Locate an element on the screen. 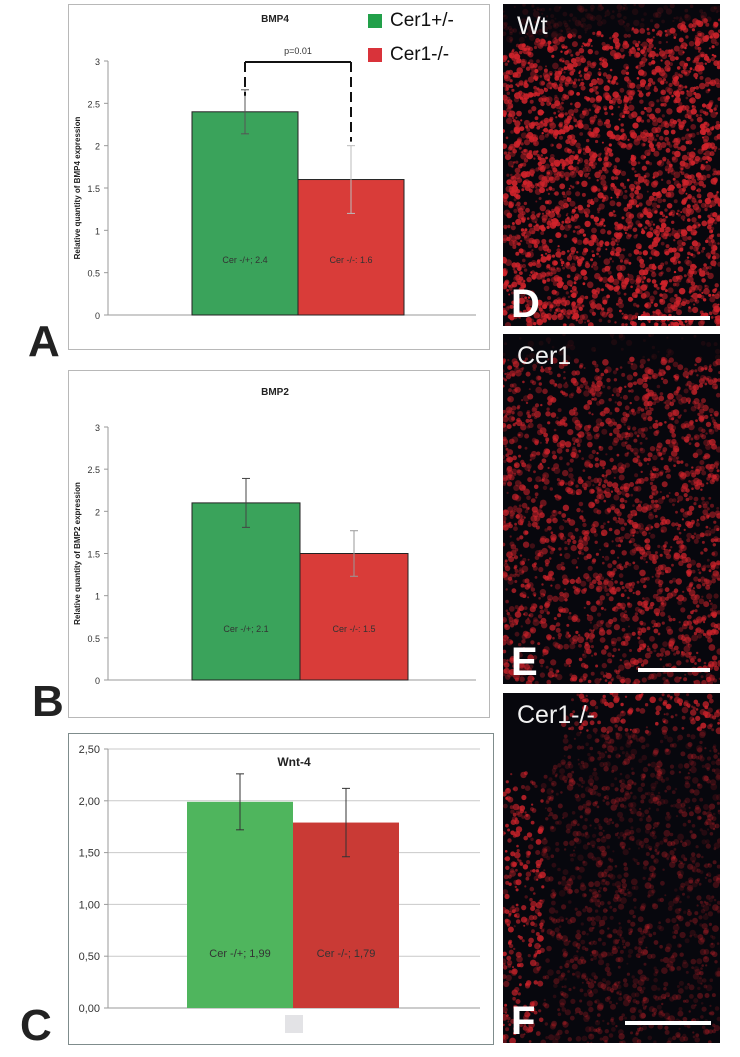 The height and width of the screenshot is (1057, 740). micrograph-letter-f: F is located at coordinates (523, 1021).